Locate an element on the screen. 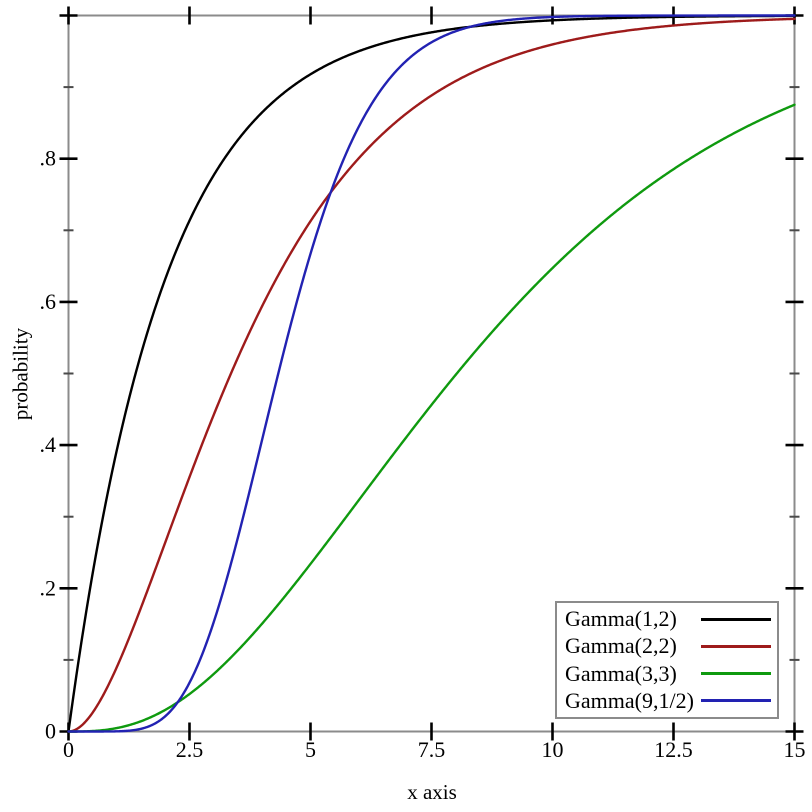 Image resolution: width=812 pixels, height=812 pixels. legend-label: Gamma(3,3) is located at coordinates (621, 673).